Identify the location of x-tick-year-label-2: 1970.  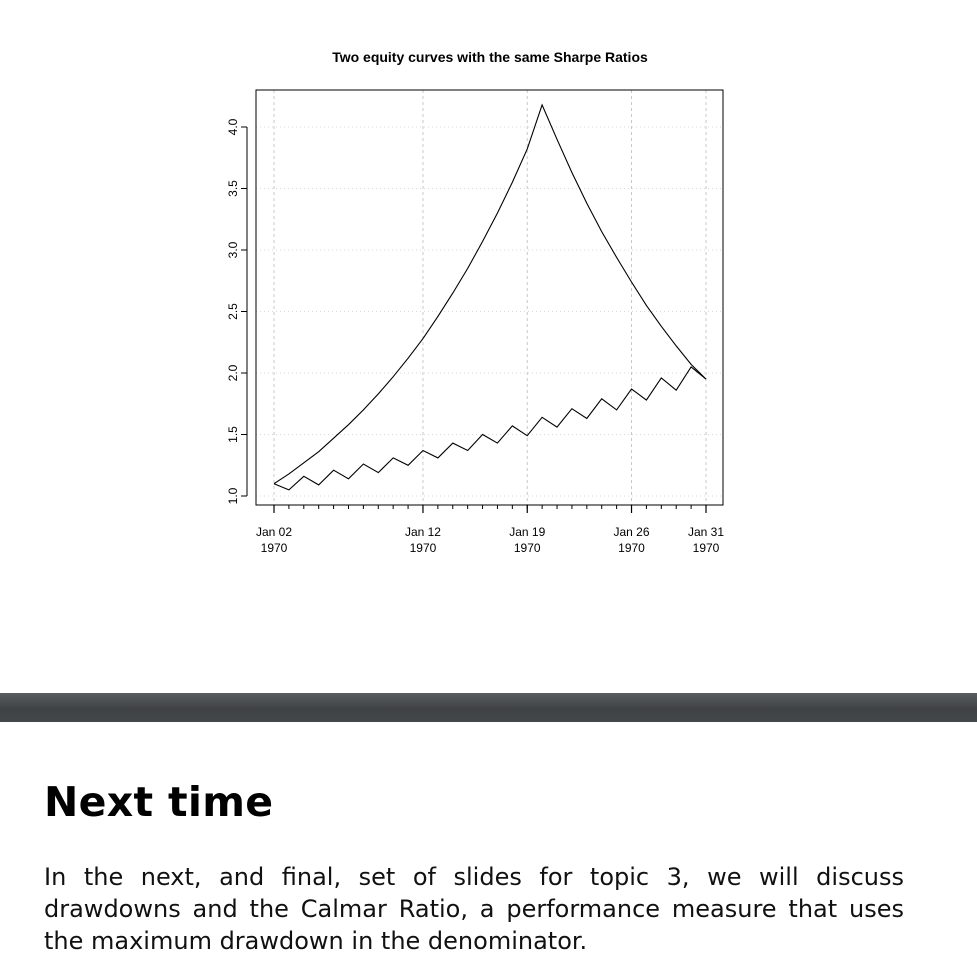
(527, 548).